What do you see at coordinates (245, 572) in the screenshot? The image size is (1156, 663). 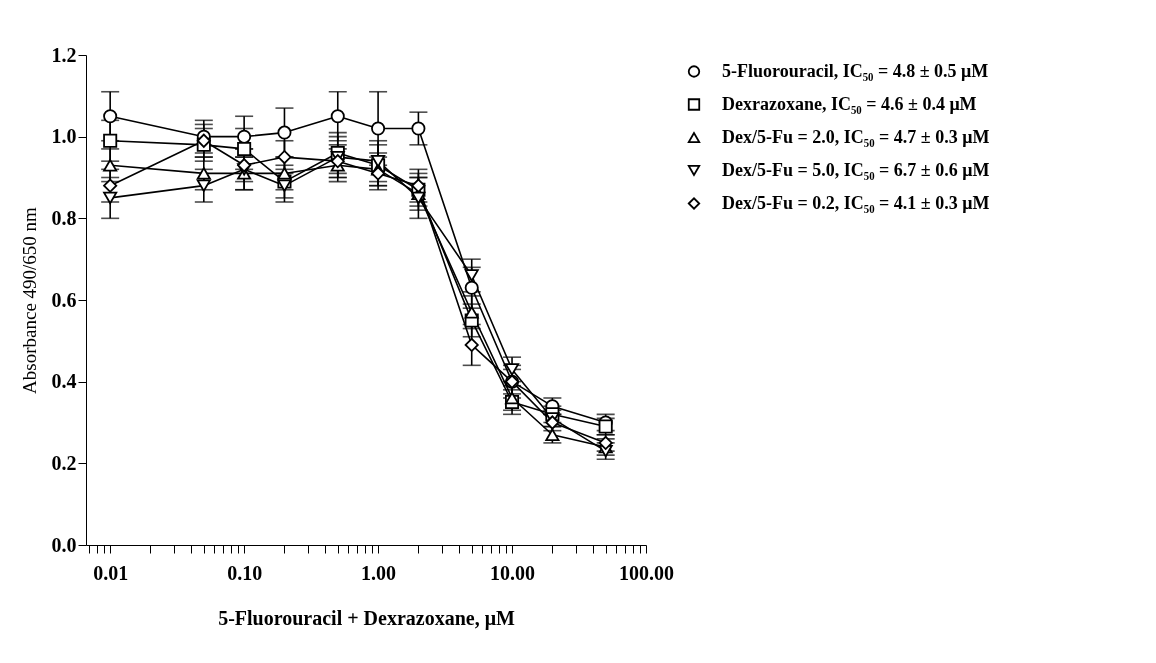 I see `x-tick-label: 0.10` at bounding box center [245, 572].